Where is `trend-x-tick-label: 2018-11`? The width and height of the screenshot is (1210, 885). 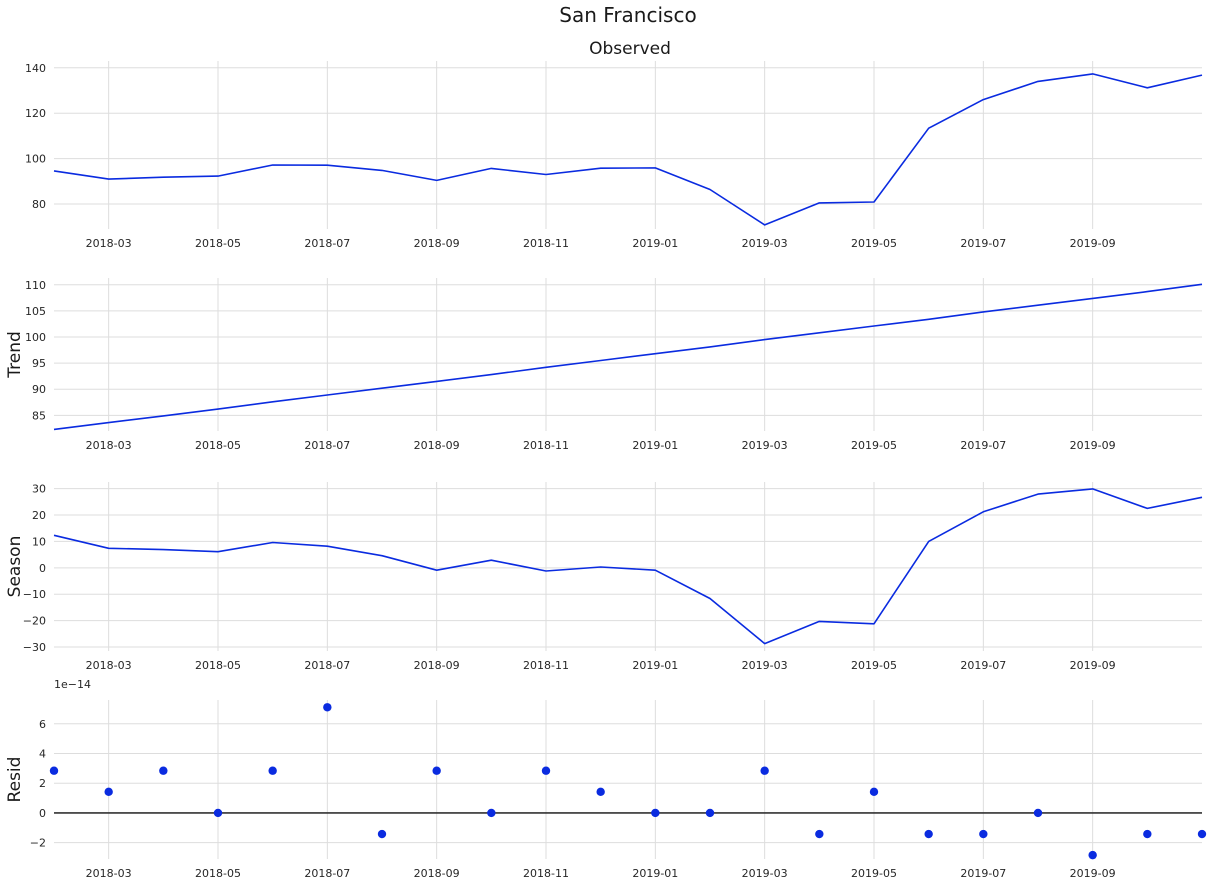
trend-x-tick-label: 2018-11 is located at coordinates (546, 445).